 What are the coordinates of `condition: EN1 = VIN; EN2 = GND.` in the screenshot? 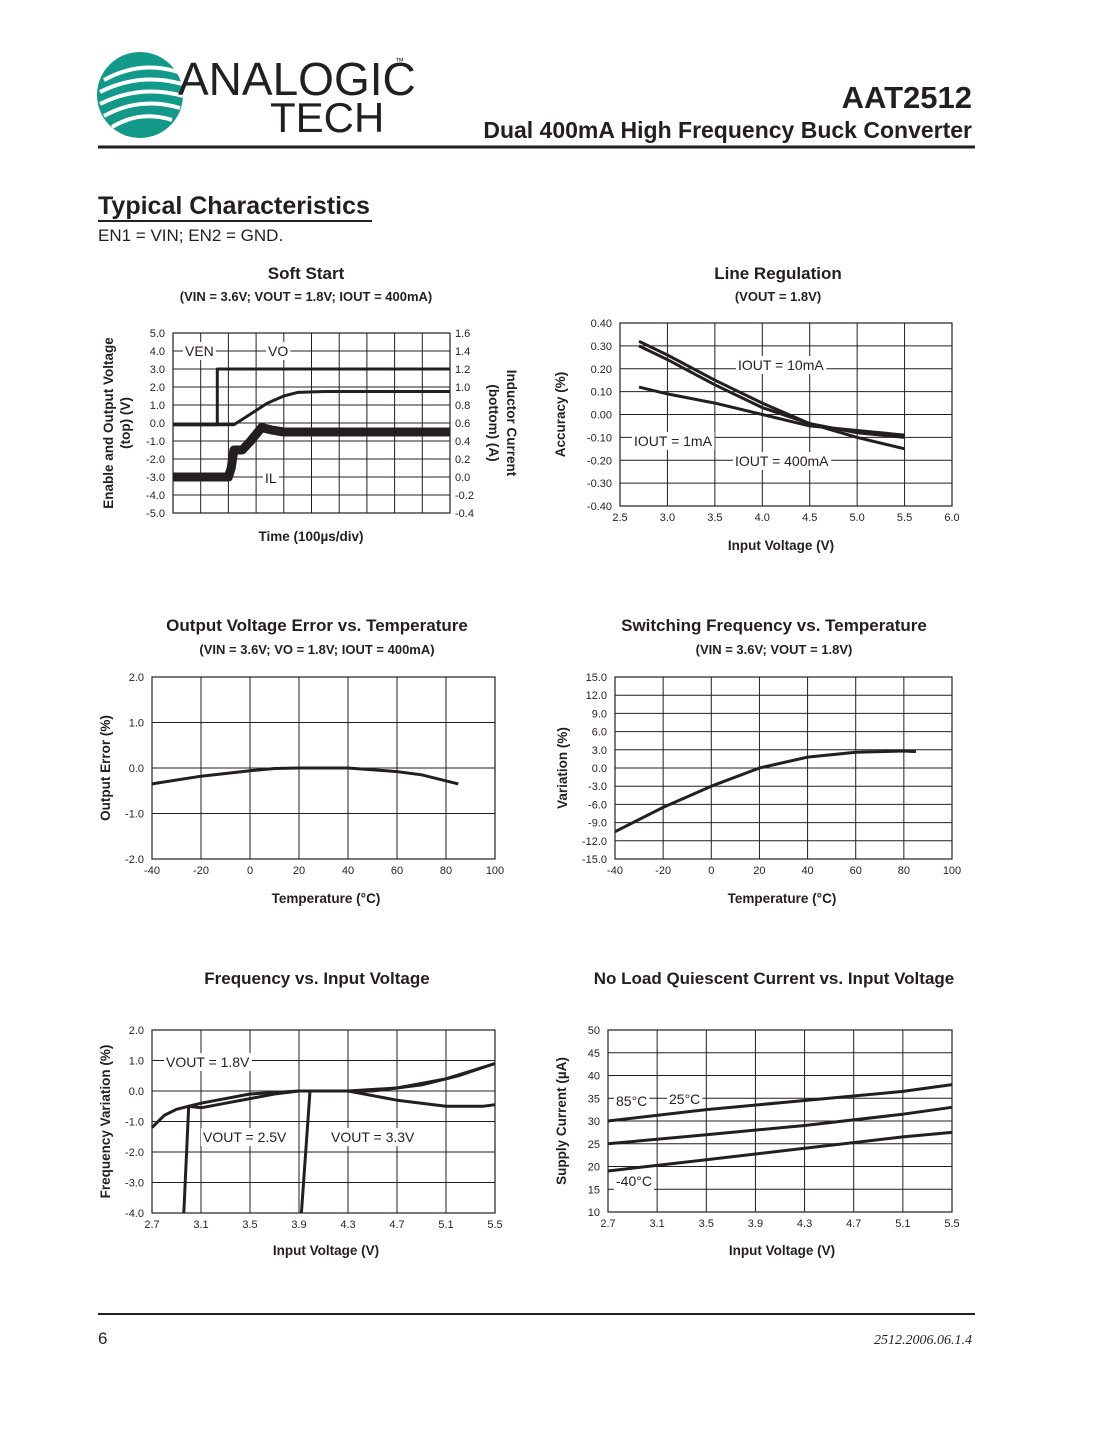 It's located at (190, 235).